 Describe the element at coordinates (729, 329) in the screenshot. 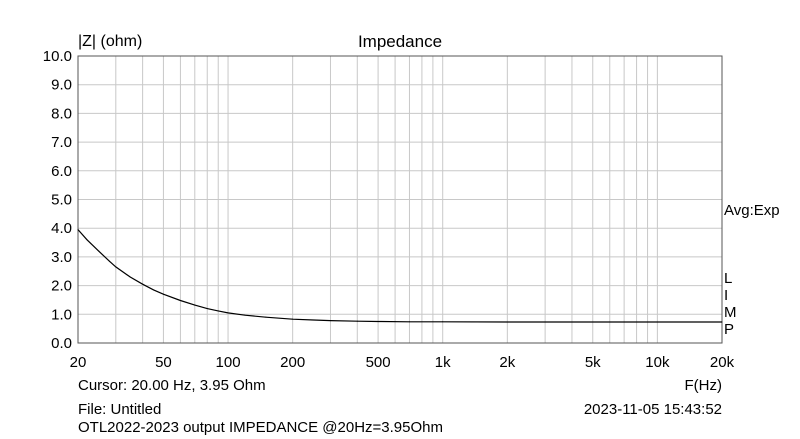

I see `lmp-letter-p: P` at that location.